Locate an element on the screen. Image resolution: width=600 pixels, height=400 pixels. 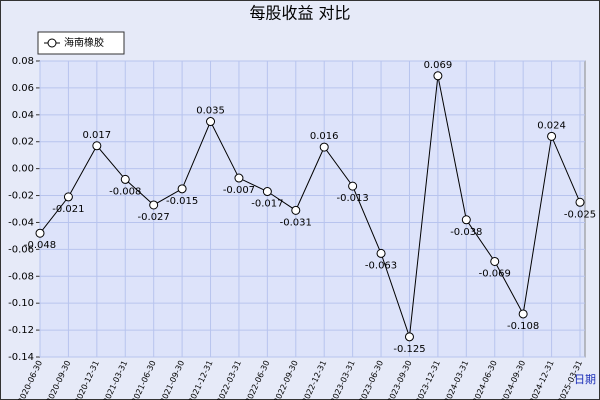
data-label: -0.025 is located at coordinates (580, 214).